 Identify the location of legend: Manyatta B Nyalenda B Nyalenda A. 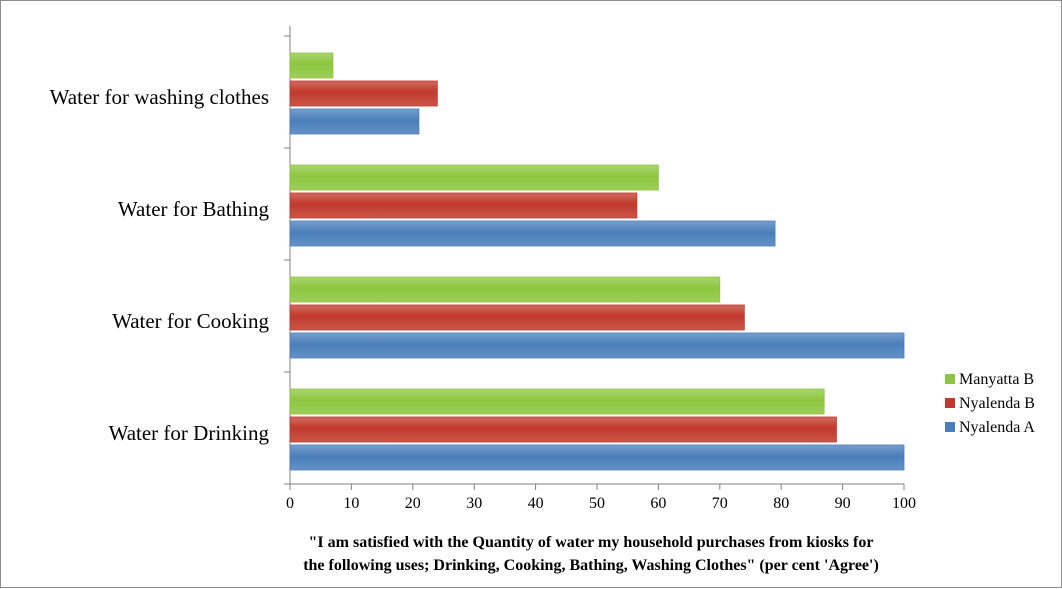
(990, 403).